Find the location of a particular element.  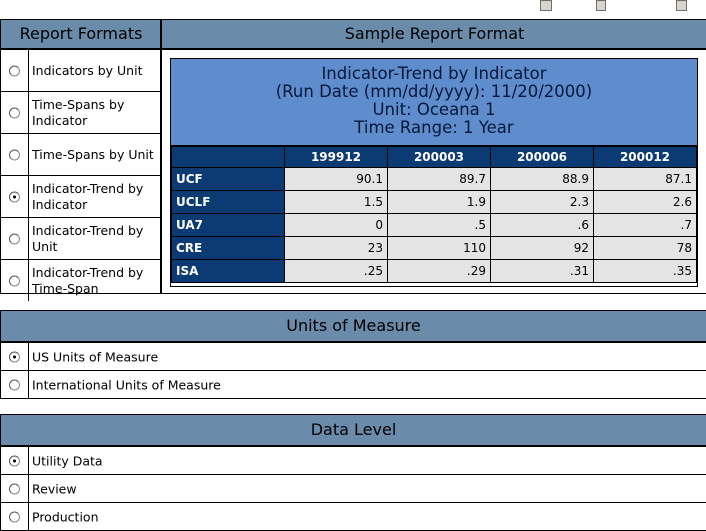

table-row: CRE 23 110 92 78 is located at coordinates (434, 248).